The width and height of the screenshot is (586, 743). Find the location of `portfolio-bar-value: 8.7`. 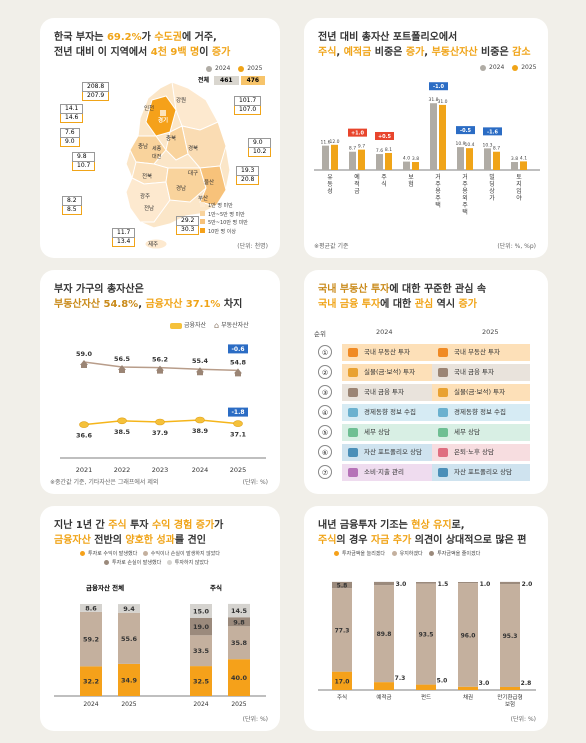

portfolio-bar-value: 8.7 is located at coordinates (352, 149).